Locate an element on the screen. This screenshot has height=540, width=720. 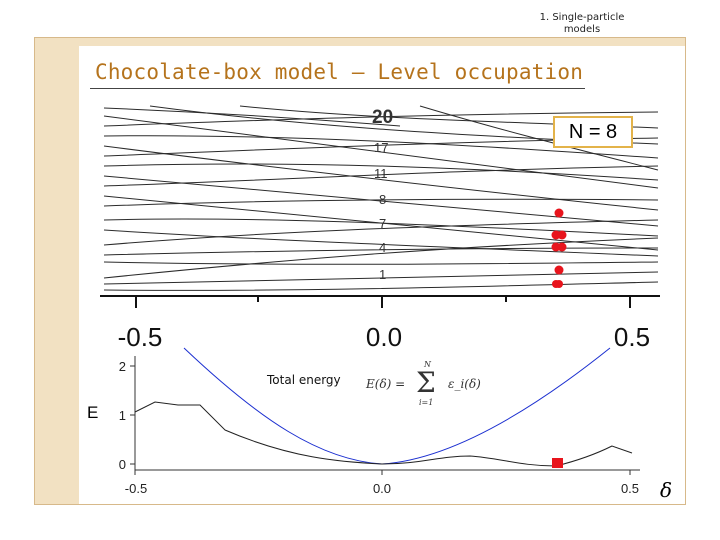
slide-title: Chocolate-box model – Level occupation is located at coordinates (339, 72).